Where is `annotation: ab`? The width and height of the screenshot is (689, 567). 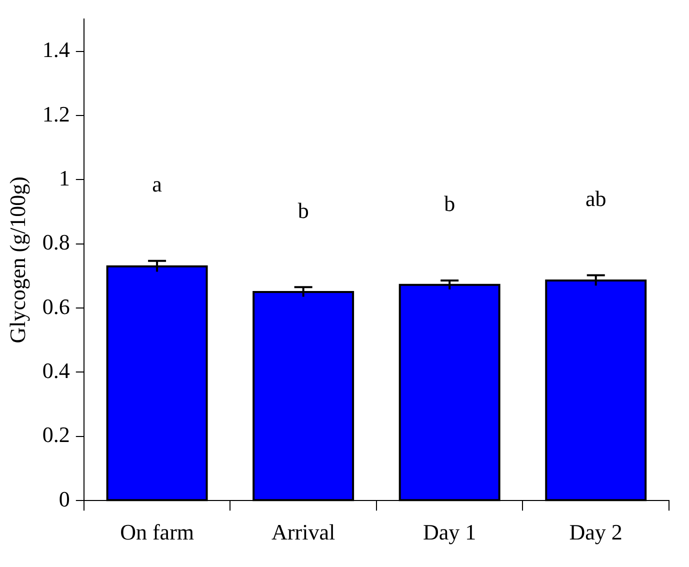 annotation: ab is located at coordinates (595, 199).